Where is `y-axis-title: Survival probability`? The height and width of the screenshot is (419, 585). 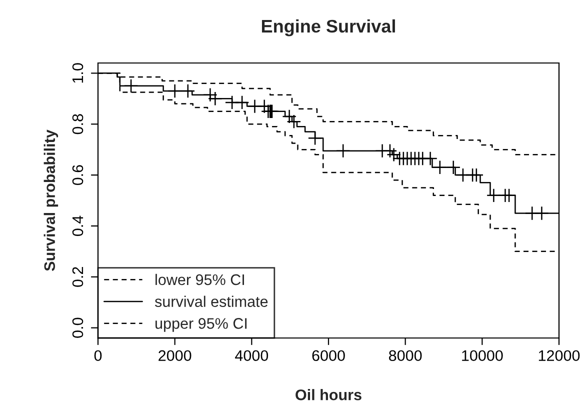 y-axis-title: Survival probability is located at coordinates (51, 200).